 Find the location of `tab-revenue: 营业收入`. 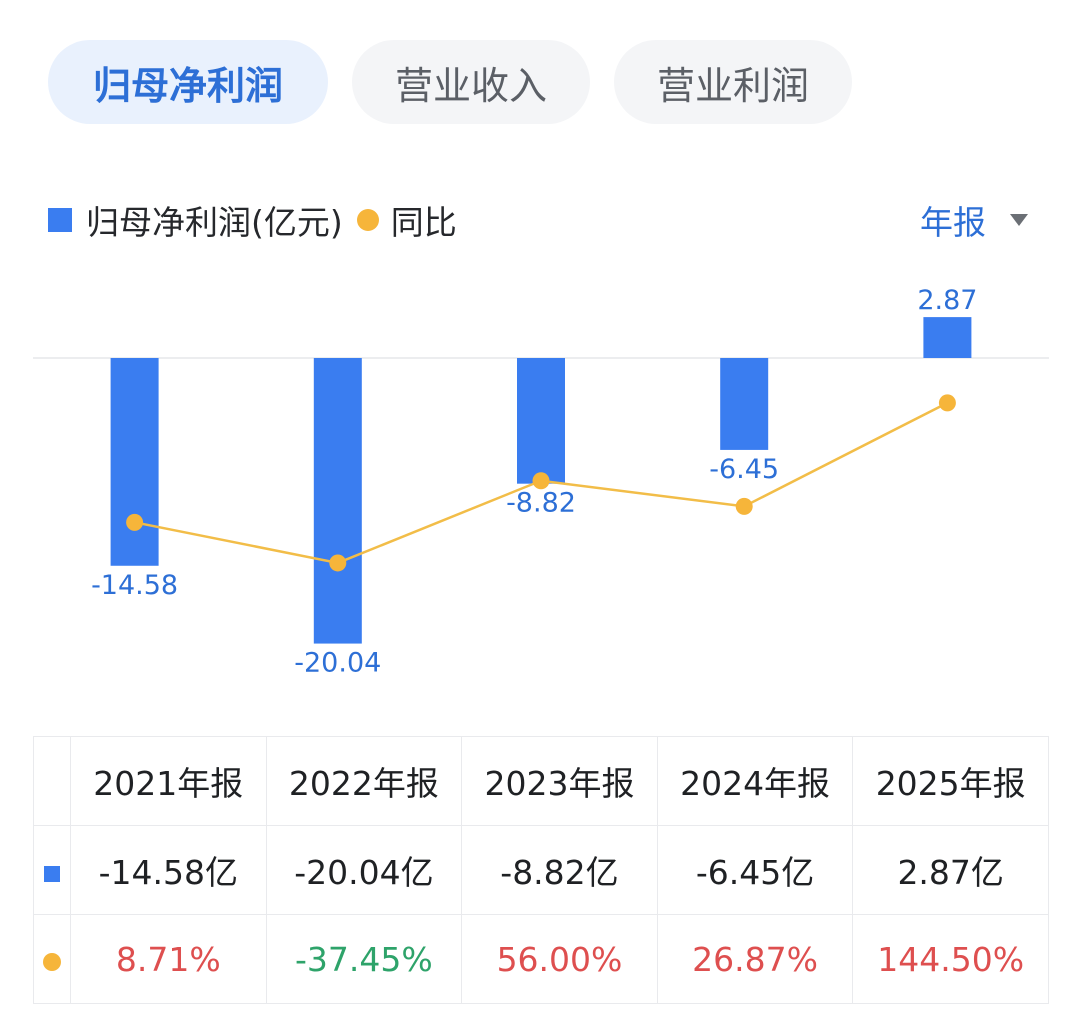

tab-revenue: 营业收入 is located at coordinates (471, 82).